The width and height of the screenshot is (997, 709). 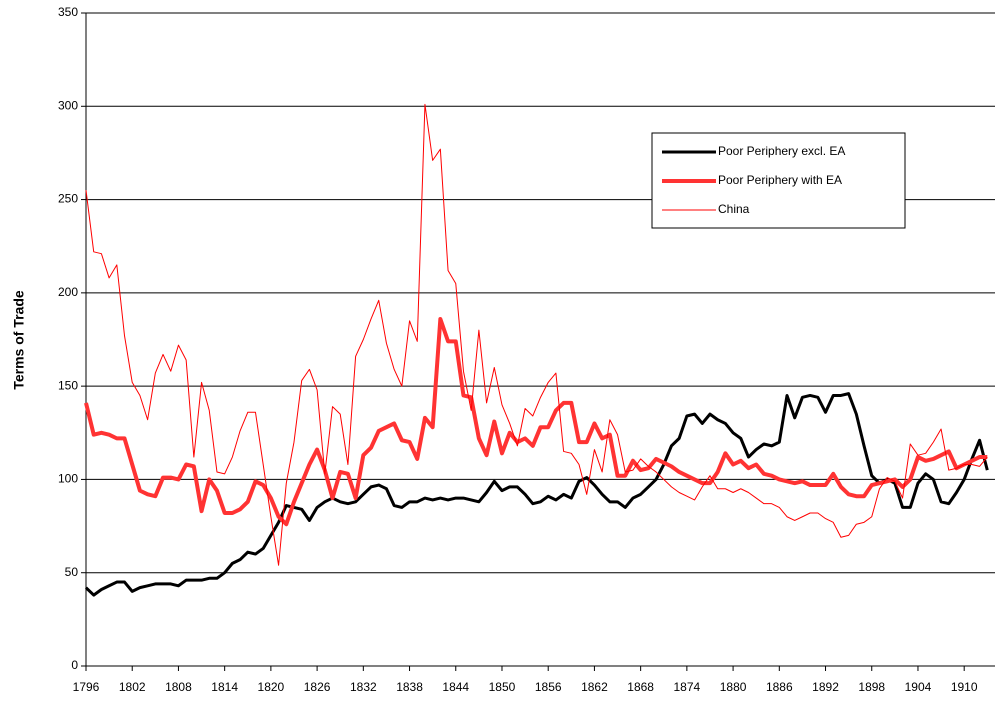 What do you see at coordinates (640, 687) in the screenshot?
I see `x-tick-label: 1868` at bounding box center [640, 687].